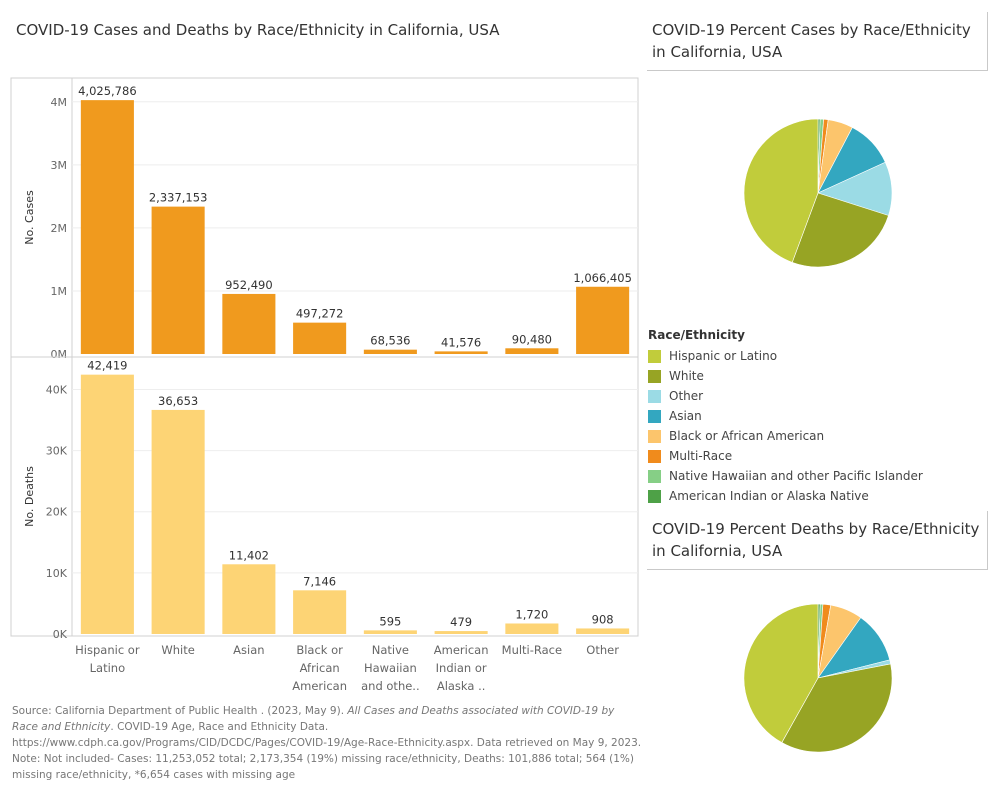 This screenshot has height=799, width=999. I want to click on data-label: 7,146, so click(319, 581).